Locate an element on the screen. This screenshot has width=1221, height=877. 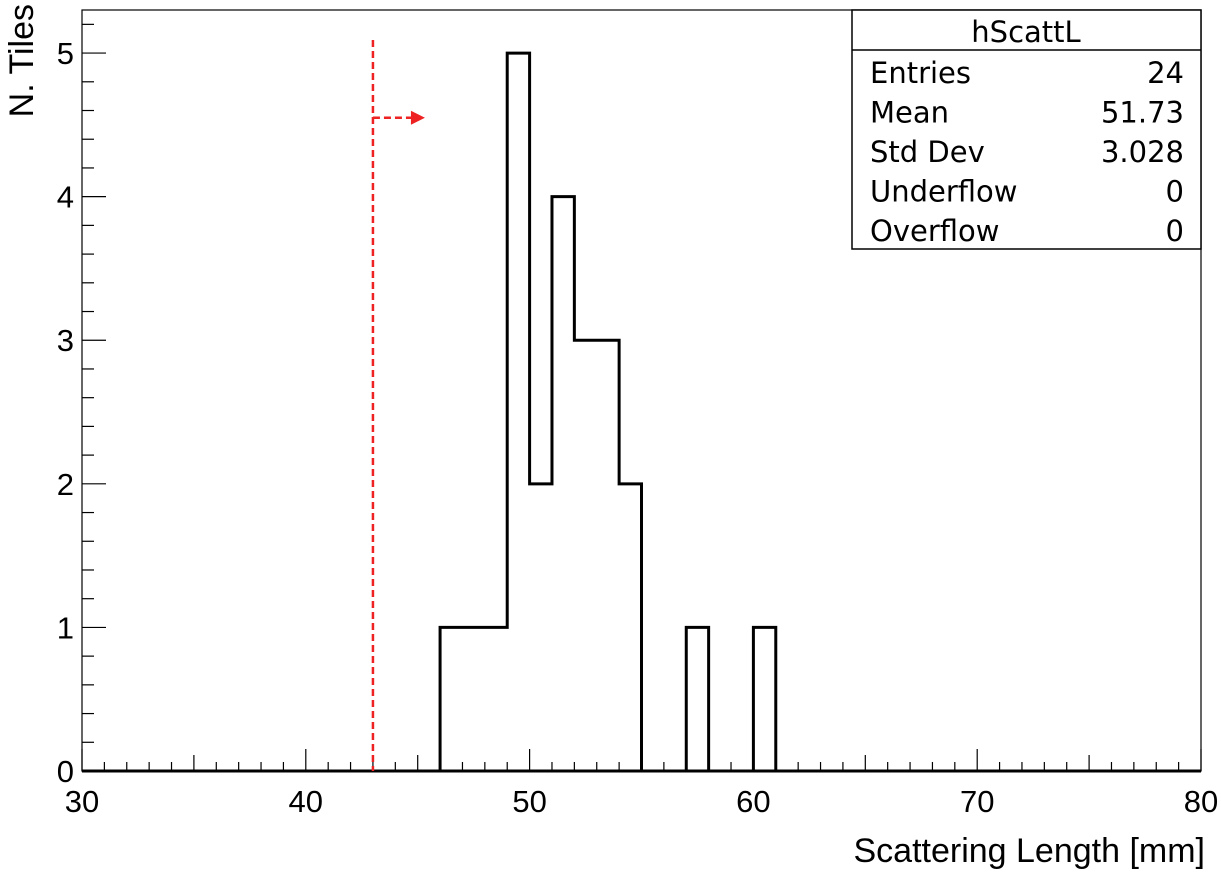
x-tick-label: 40 is located at coordinates (306, 801).